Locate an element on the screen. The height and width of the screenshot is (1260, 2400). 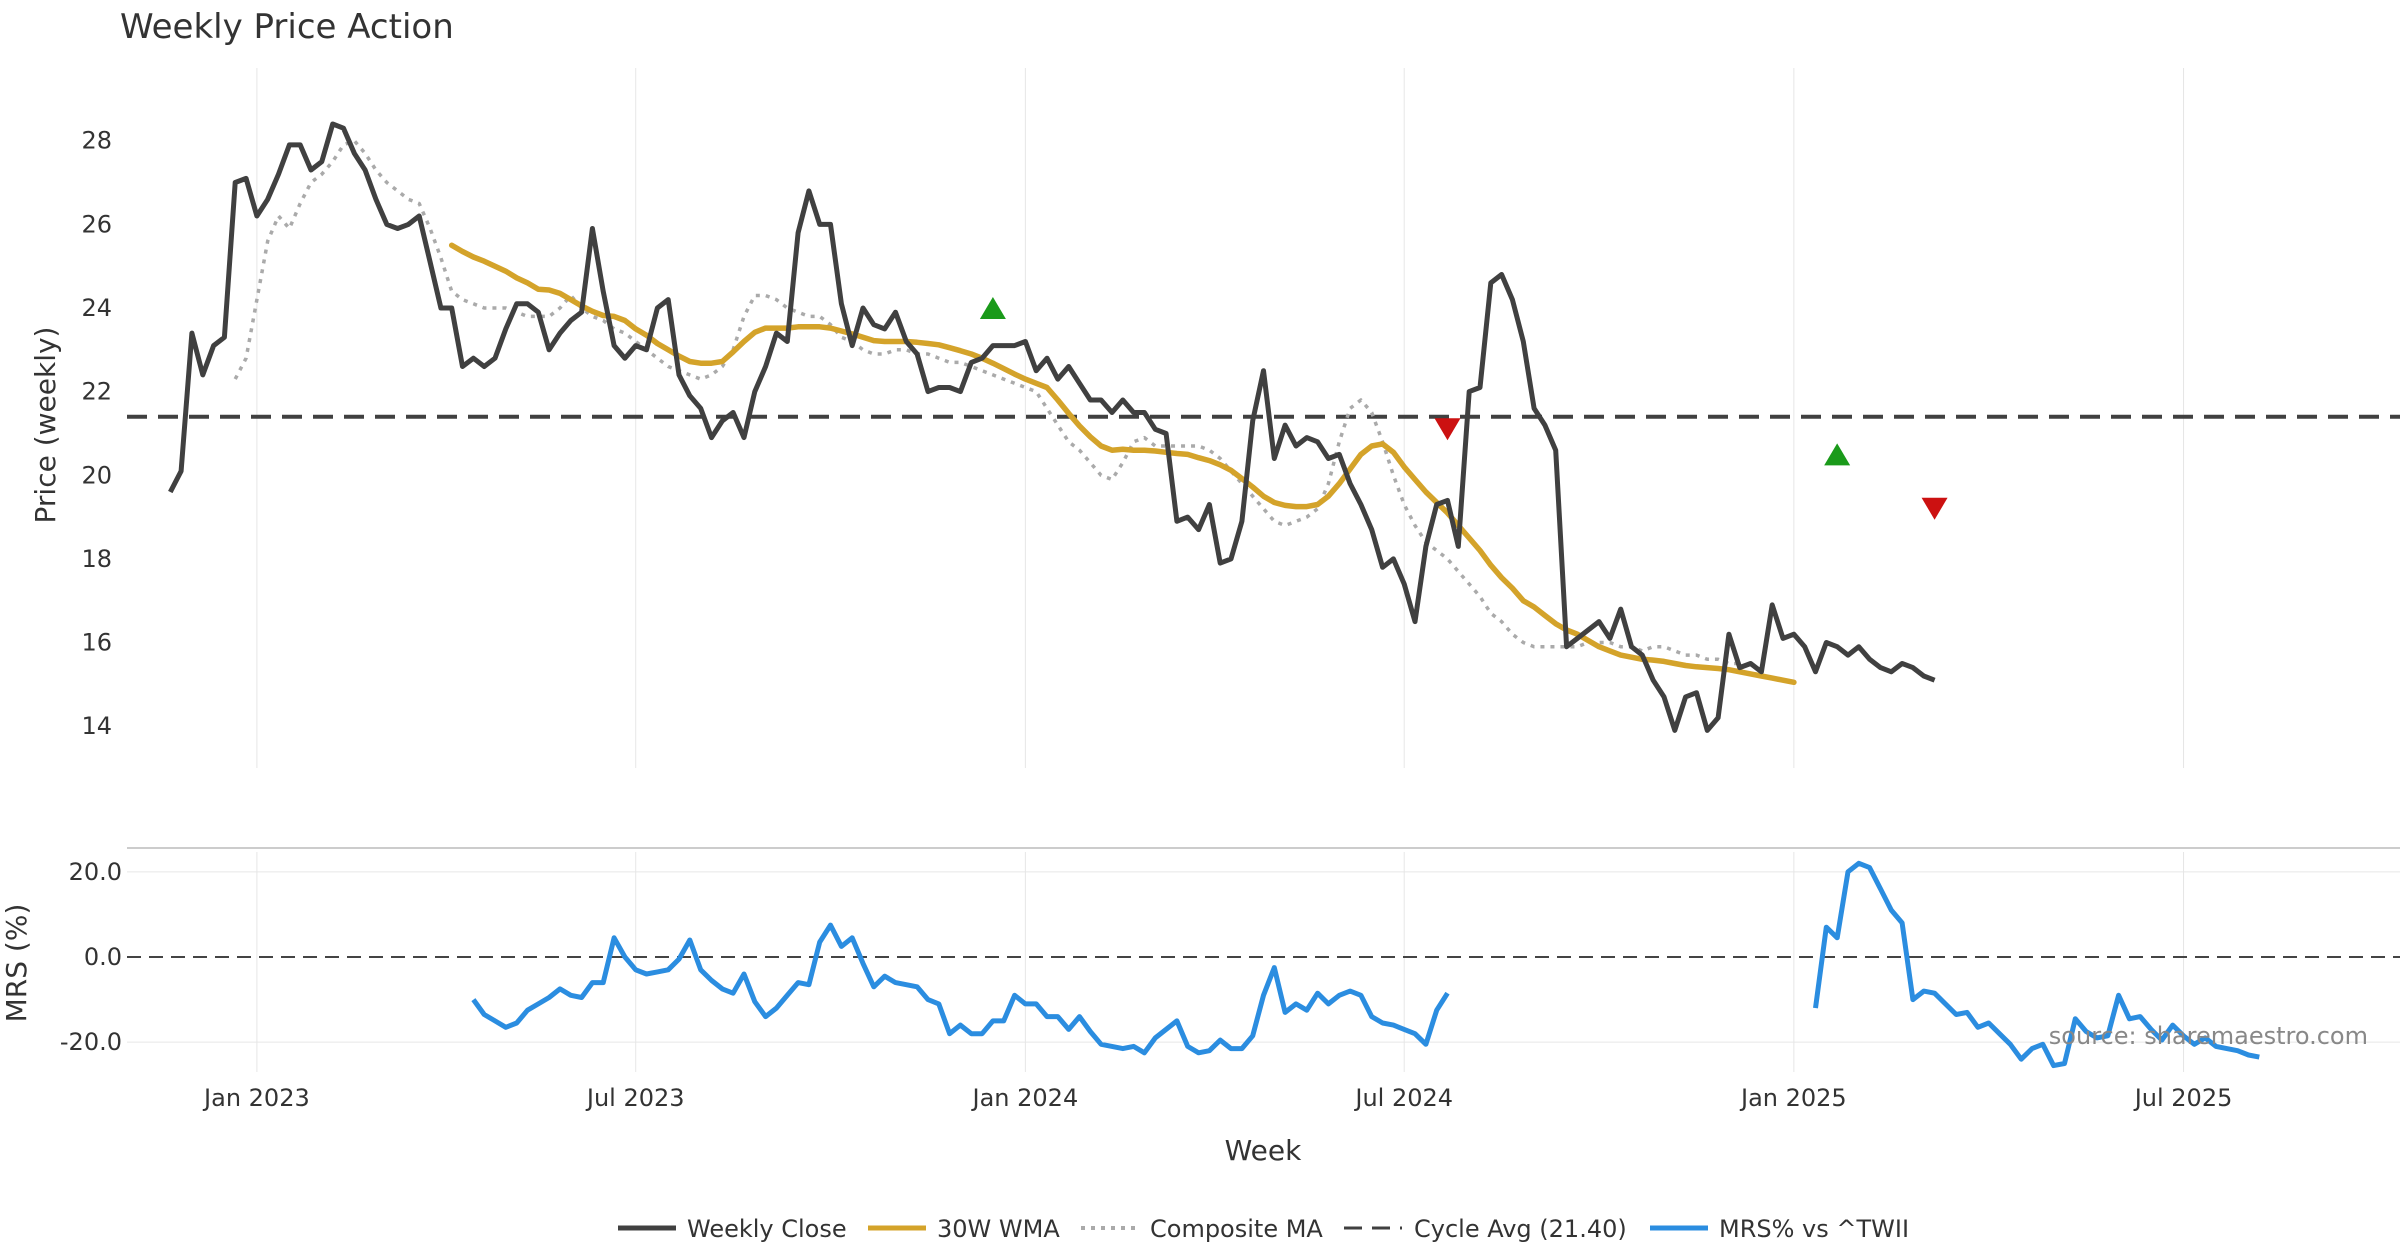
price-y-tick-label: 16 is located at coordinates (96, 643).